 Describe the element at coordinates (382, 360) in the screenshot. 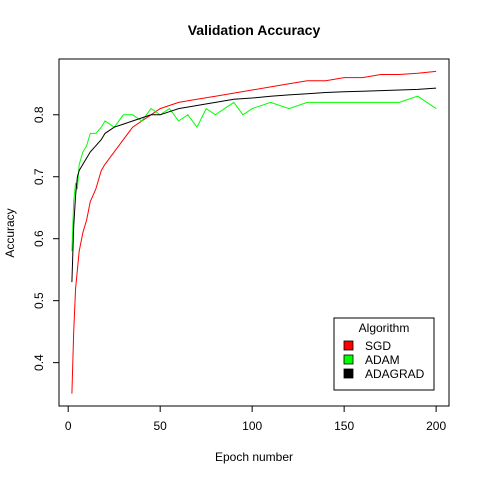

I see `legend-entry-adam: ADAM` at that location.